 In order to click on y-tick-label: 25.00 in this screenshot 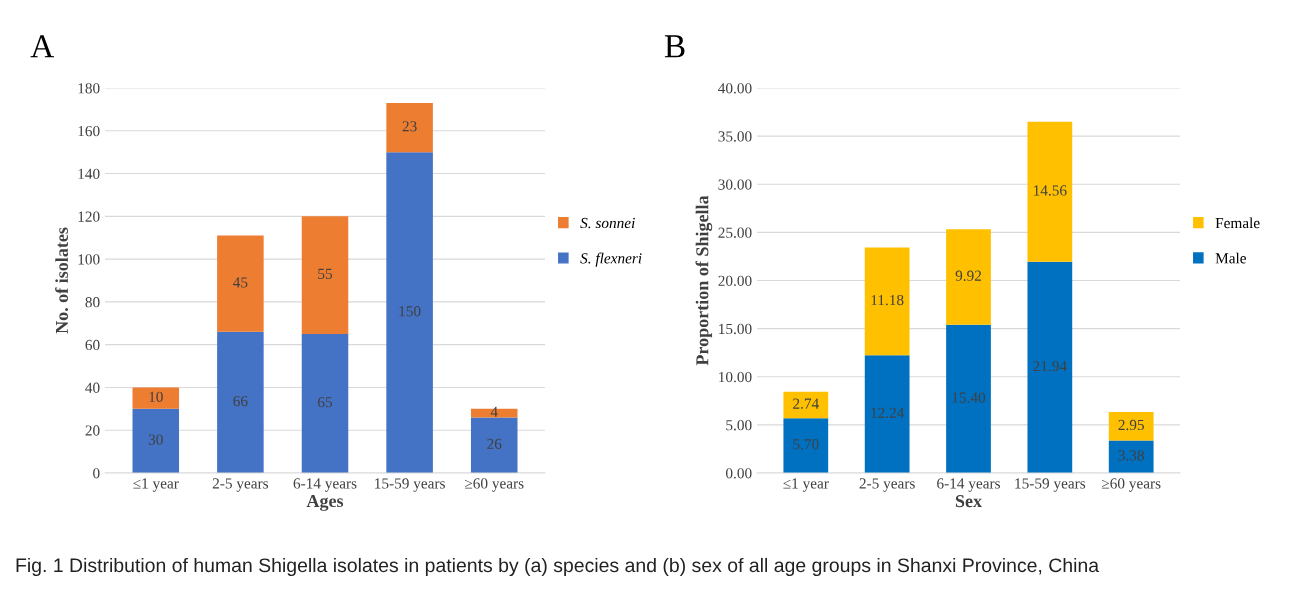, I will do `click(735, 232)`.